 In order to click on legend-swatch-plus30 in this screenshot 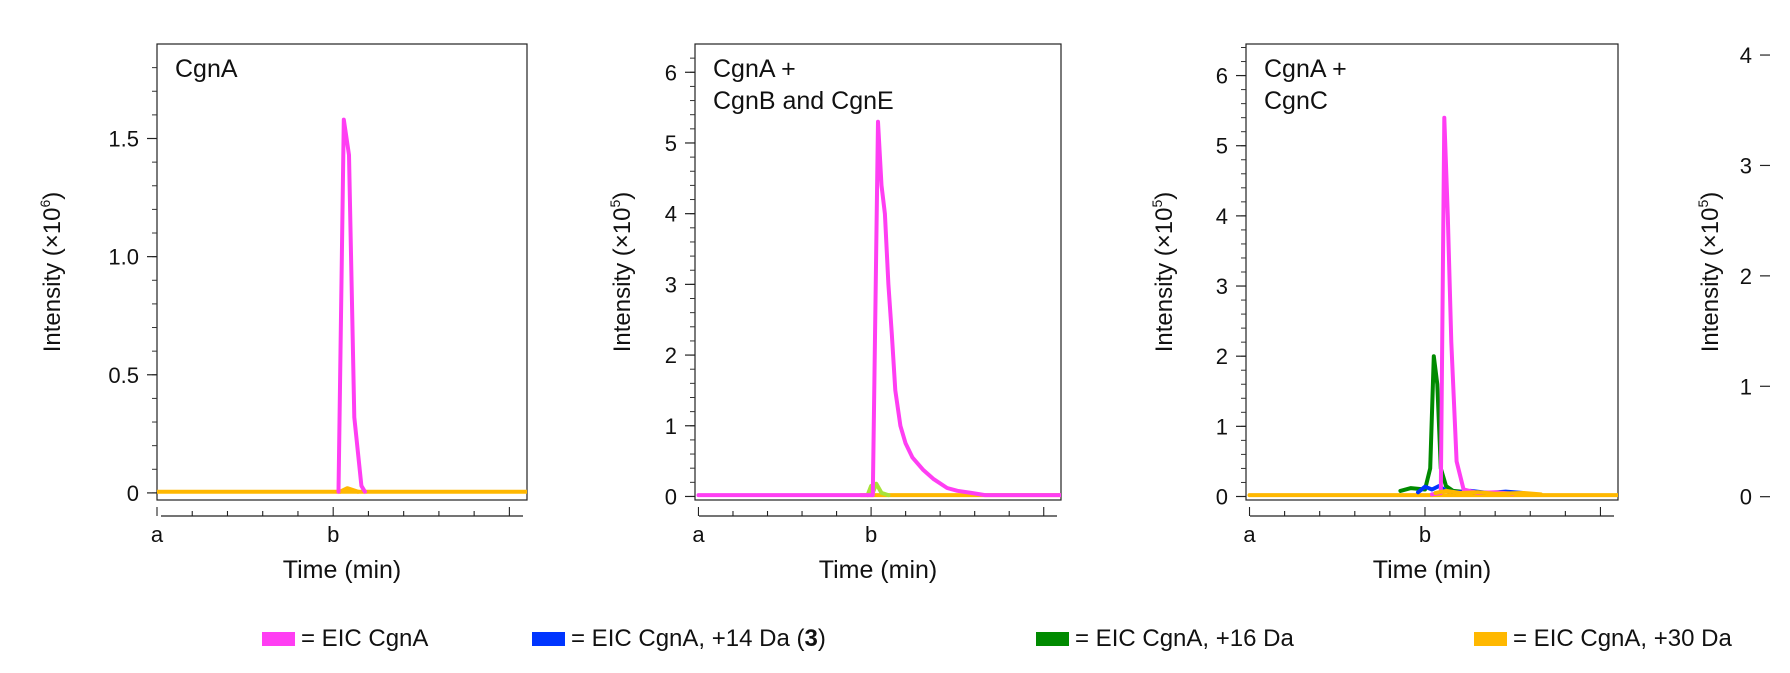, I will do `click(1490, 639)`.